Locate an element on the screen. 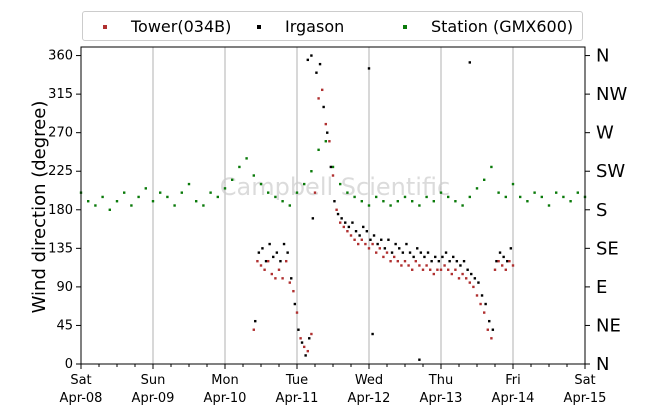 The width and height of the screenshot is (650, 409). x-tick-date: Apr-11 is located at coordinates (297, 398).